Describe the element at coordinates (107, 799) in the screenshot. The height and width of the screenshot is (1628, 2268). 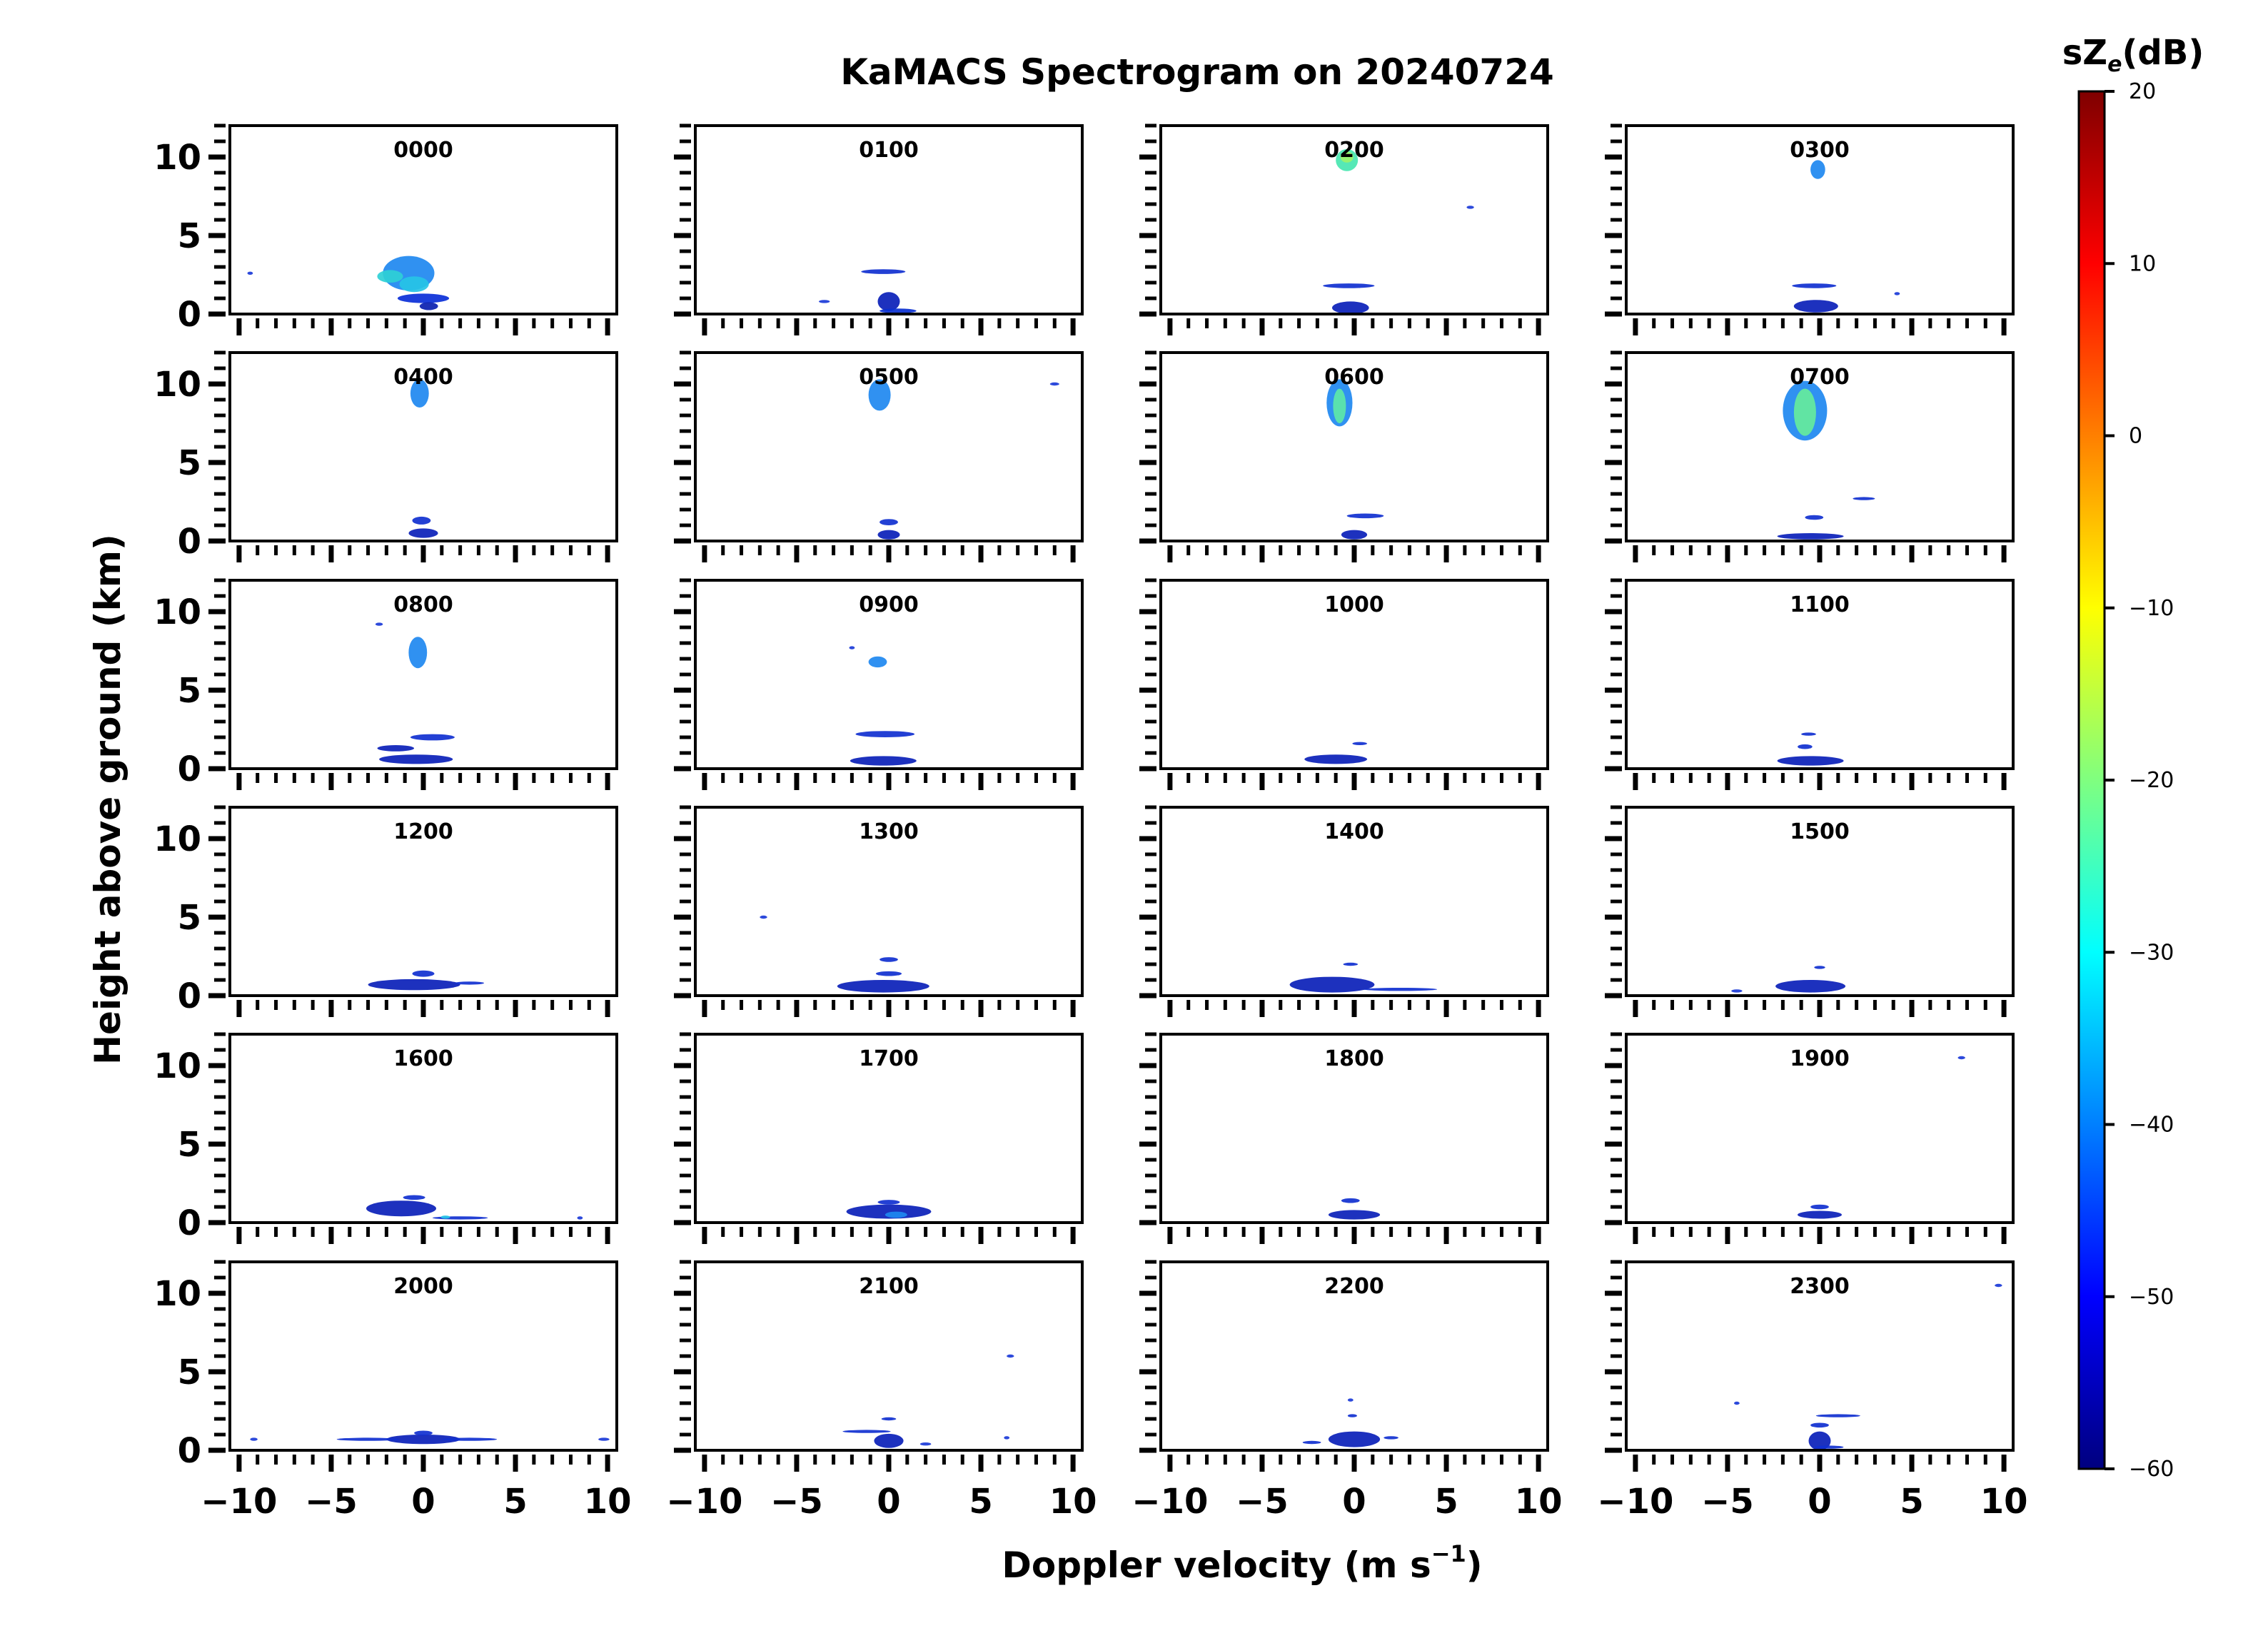
I see `y-axis-label: Height above ground (km)` at that location.